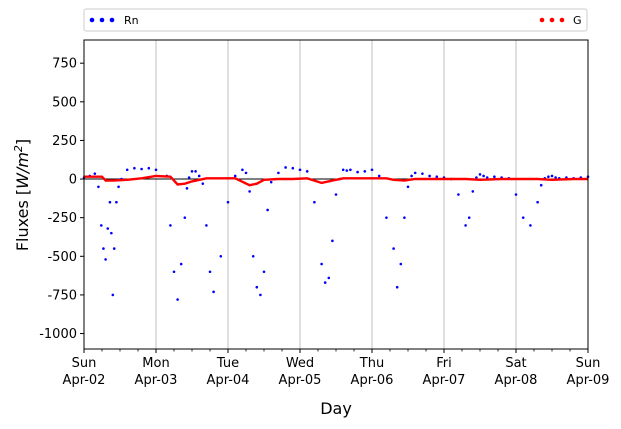  I want to click on x-tick-date-5: Apr-07, so click(444, 380).